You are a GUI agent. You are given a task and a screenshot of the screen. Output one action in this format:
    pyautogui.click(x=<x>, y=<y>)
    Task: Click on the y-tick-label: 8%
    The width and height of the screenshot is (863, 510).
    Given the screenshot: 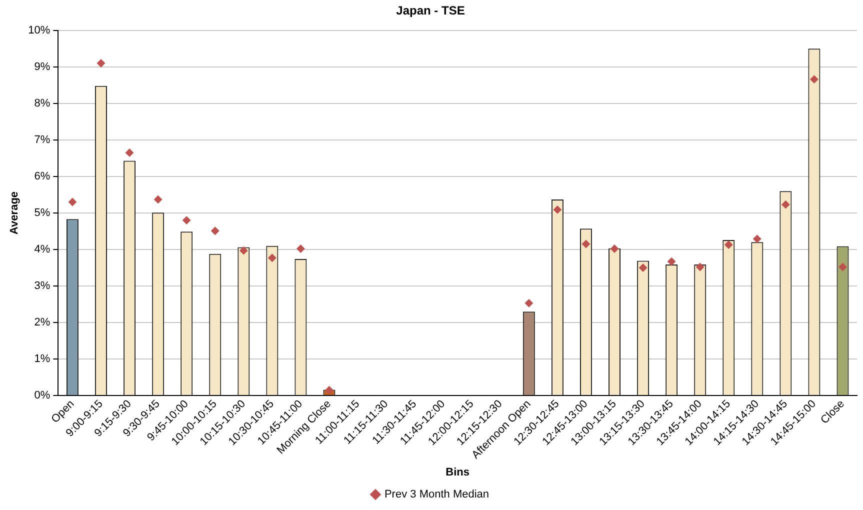 What is the action you would take?
    pyautogui.click(x=42, y=103)
    